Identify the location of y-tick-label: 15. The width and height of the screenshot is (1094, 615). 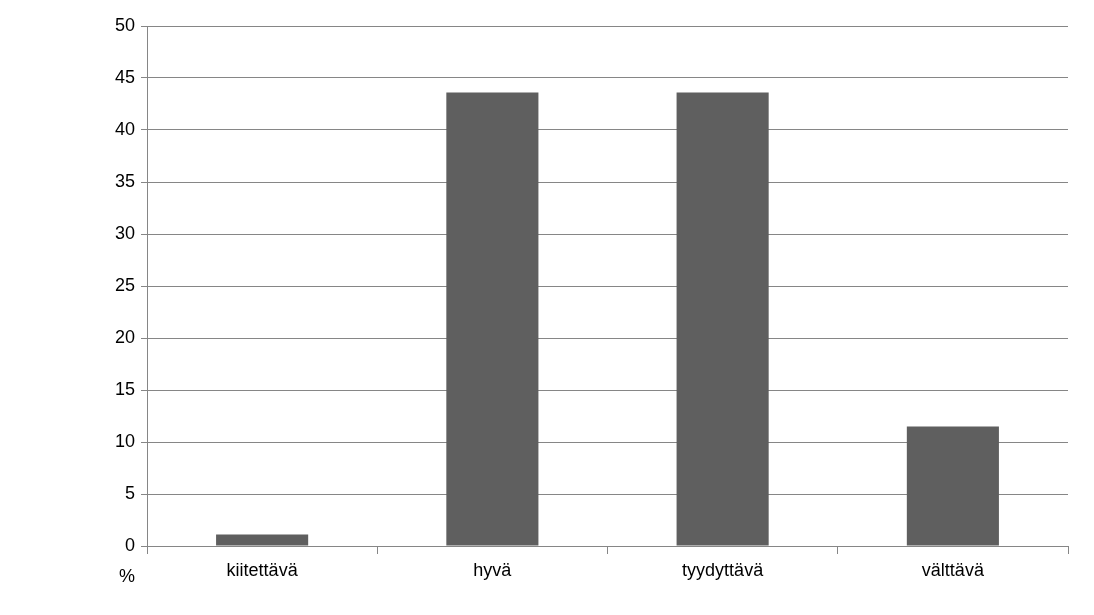
(124, 388).